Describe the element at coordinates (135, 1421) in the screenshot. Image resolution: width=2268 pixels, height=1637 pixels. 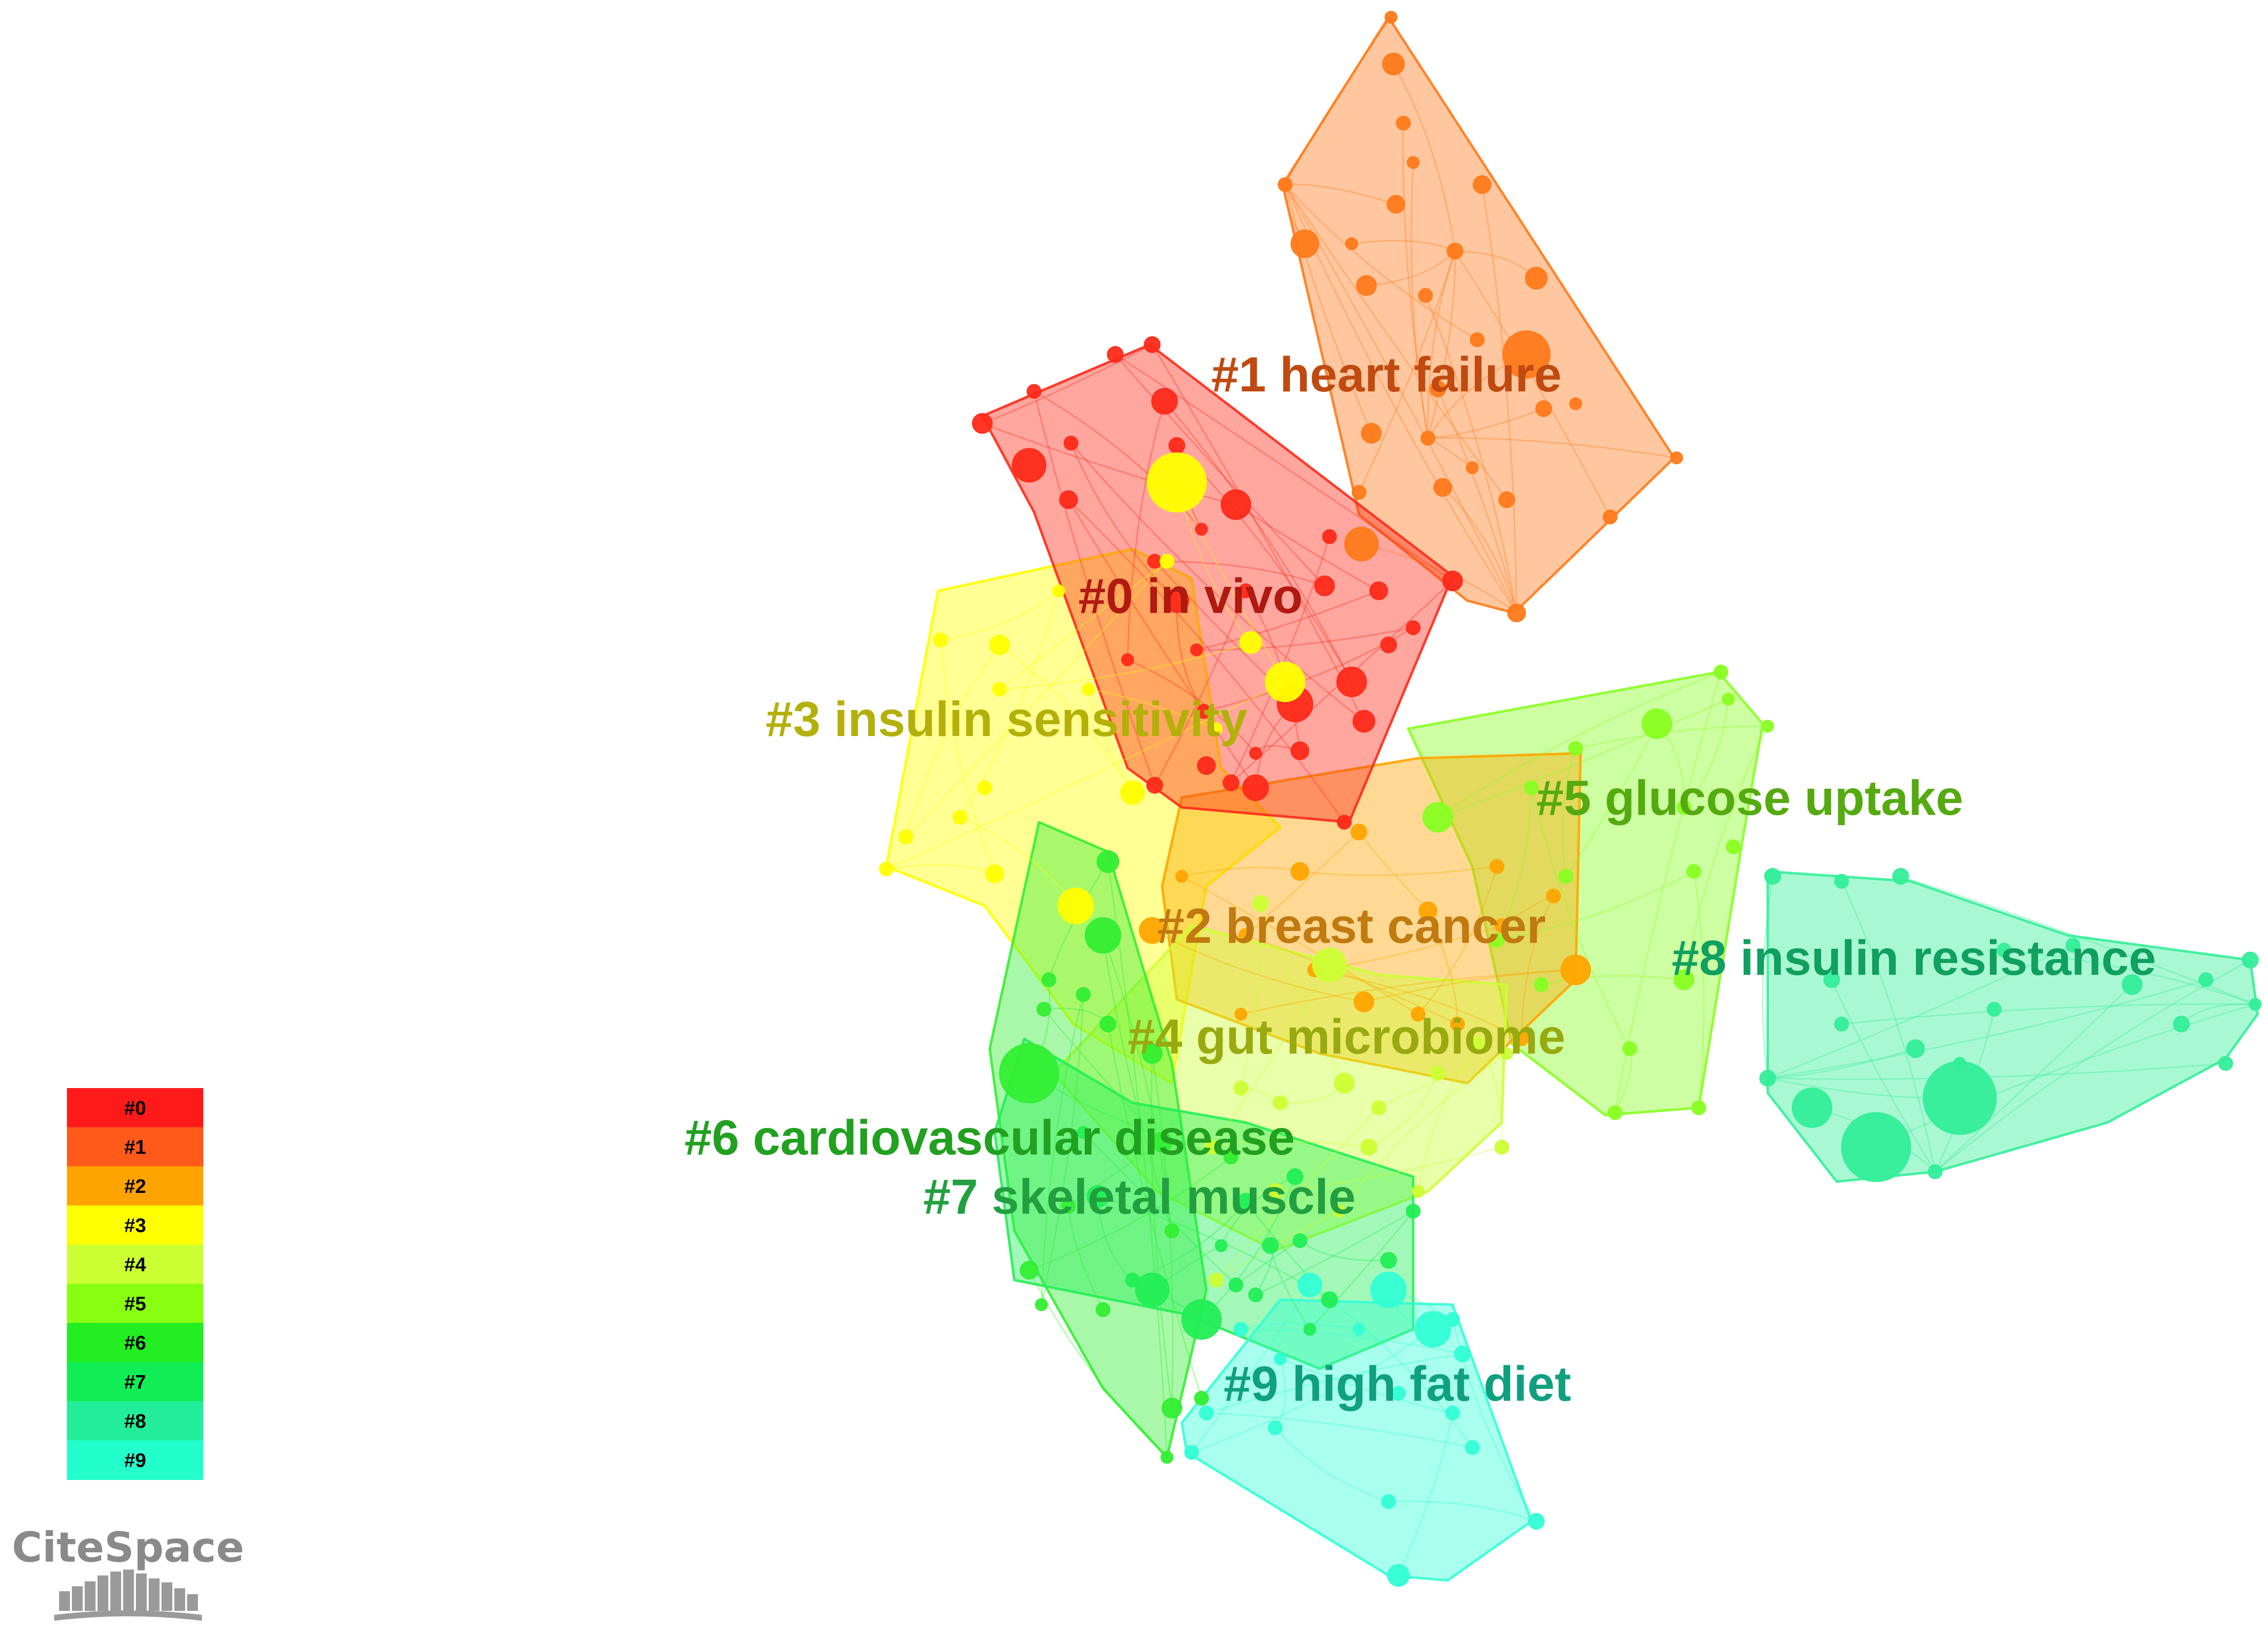
I see `legend-label-8: #8` at that location.